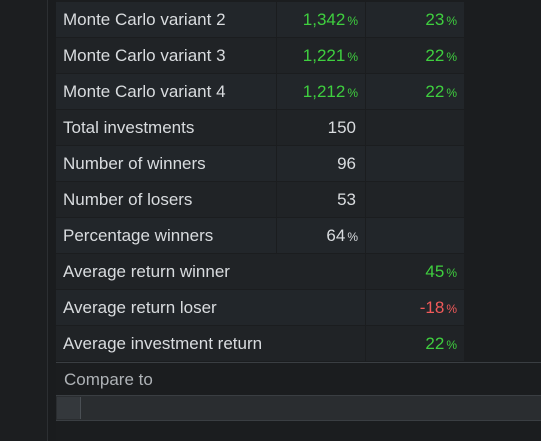 The image size is (541, 441). Describe the element at coordinates (324, 91) in the screenshot. I see `value-number: 1,212` at that location.